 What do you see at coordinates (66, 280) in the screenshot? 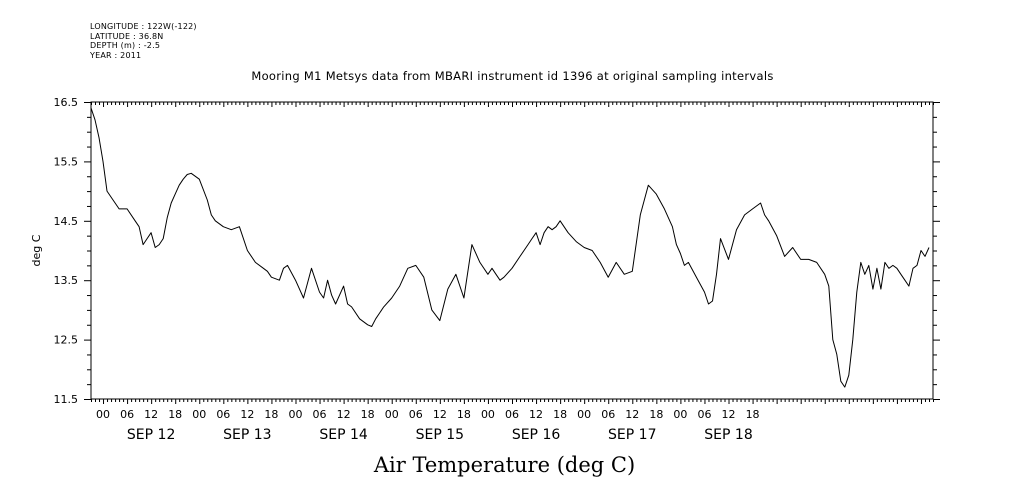
I see `y-tick-label: 13.5` at bounding box center [66, 280].